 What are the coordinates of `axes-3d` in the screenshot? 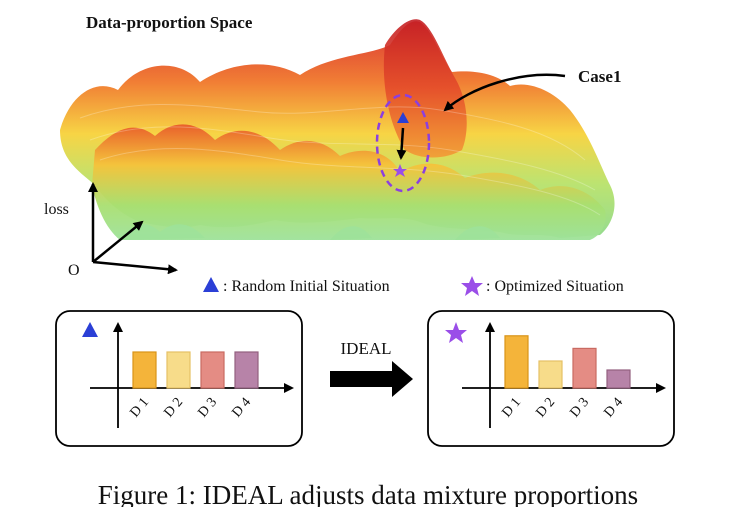 It's located at (133, 228).